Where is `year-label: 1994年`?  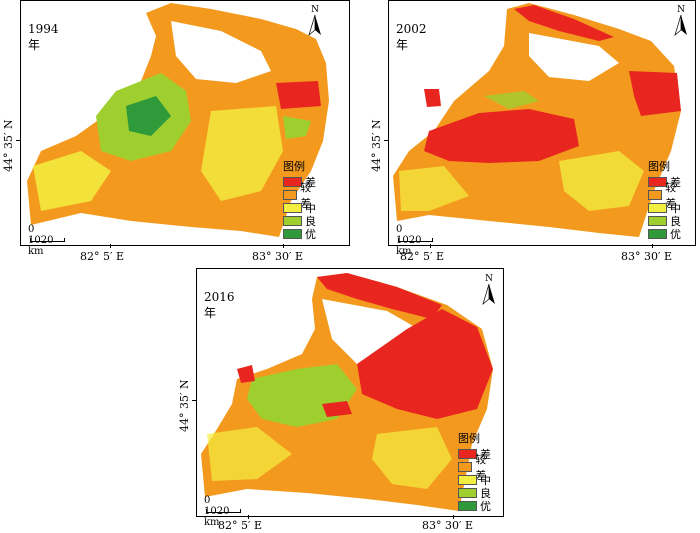 year-label: 1994年 is located at coordinates (43, 37).